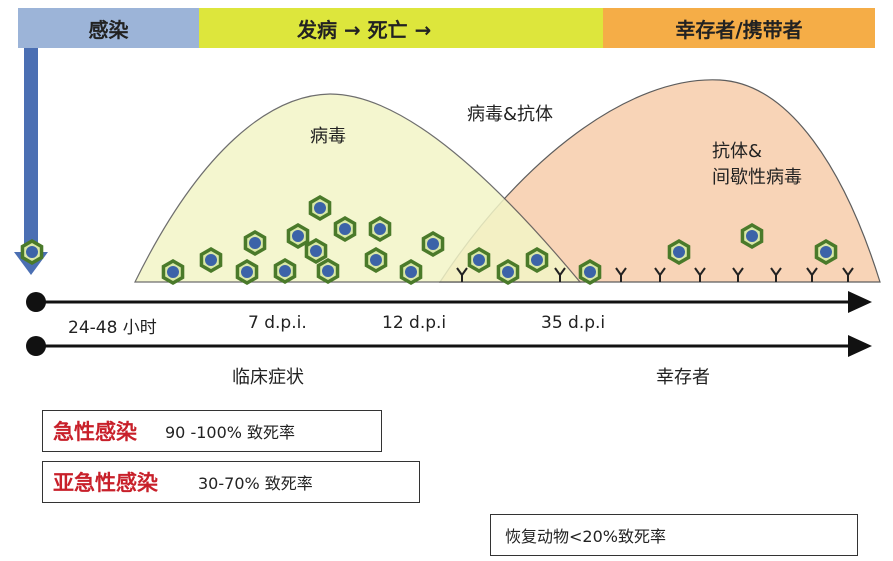 This screenshot has width=893, height=561. I want to click on recovered-box: 恢复动物<20%致死率, so click(674, 535).